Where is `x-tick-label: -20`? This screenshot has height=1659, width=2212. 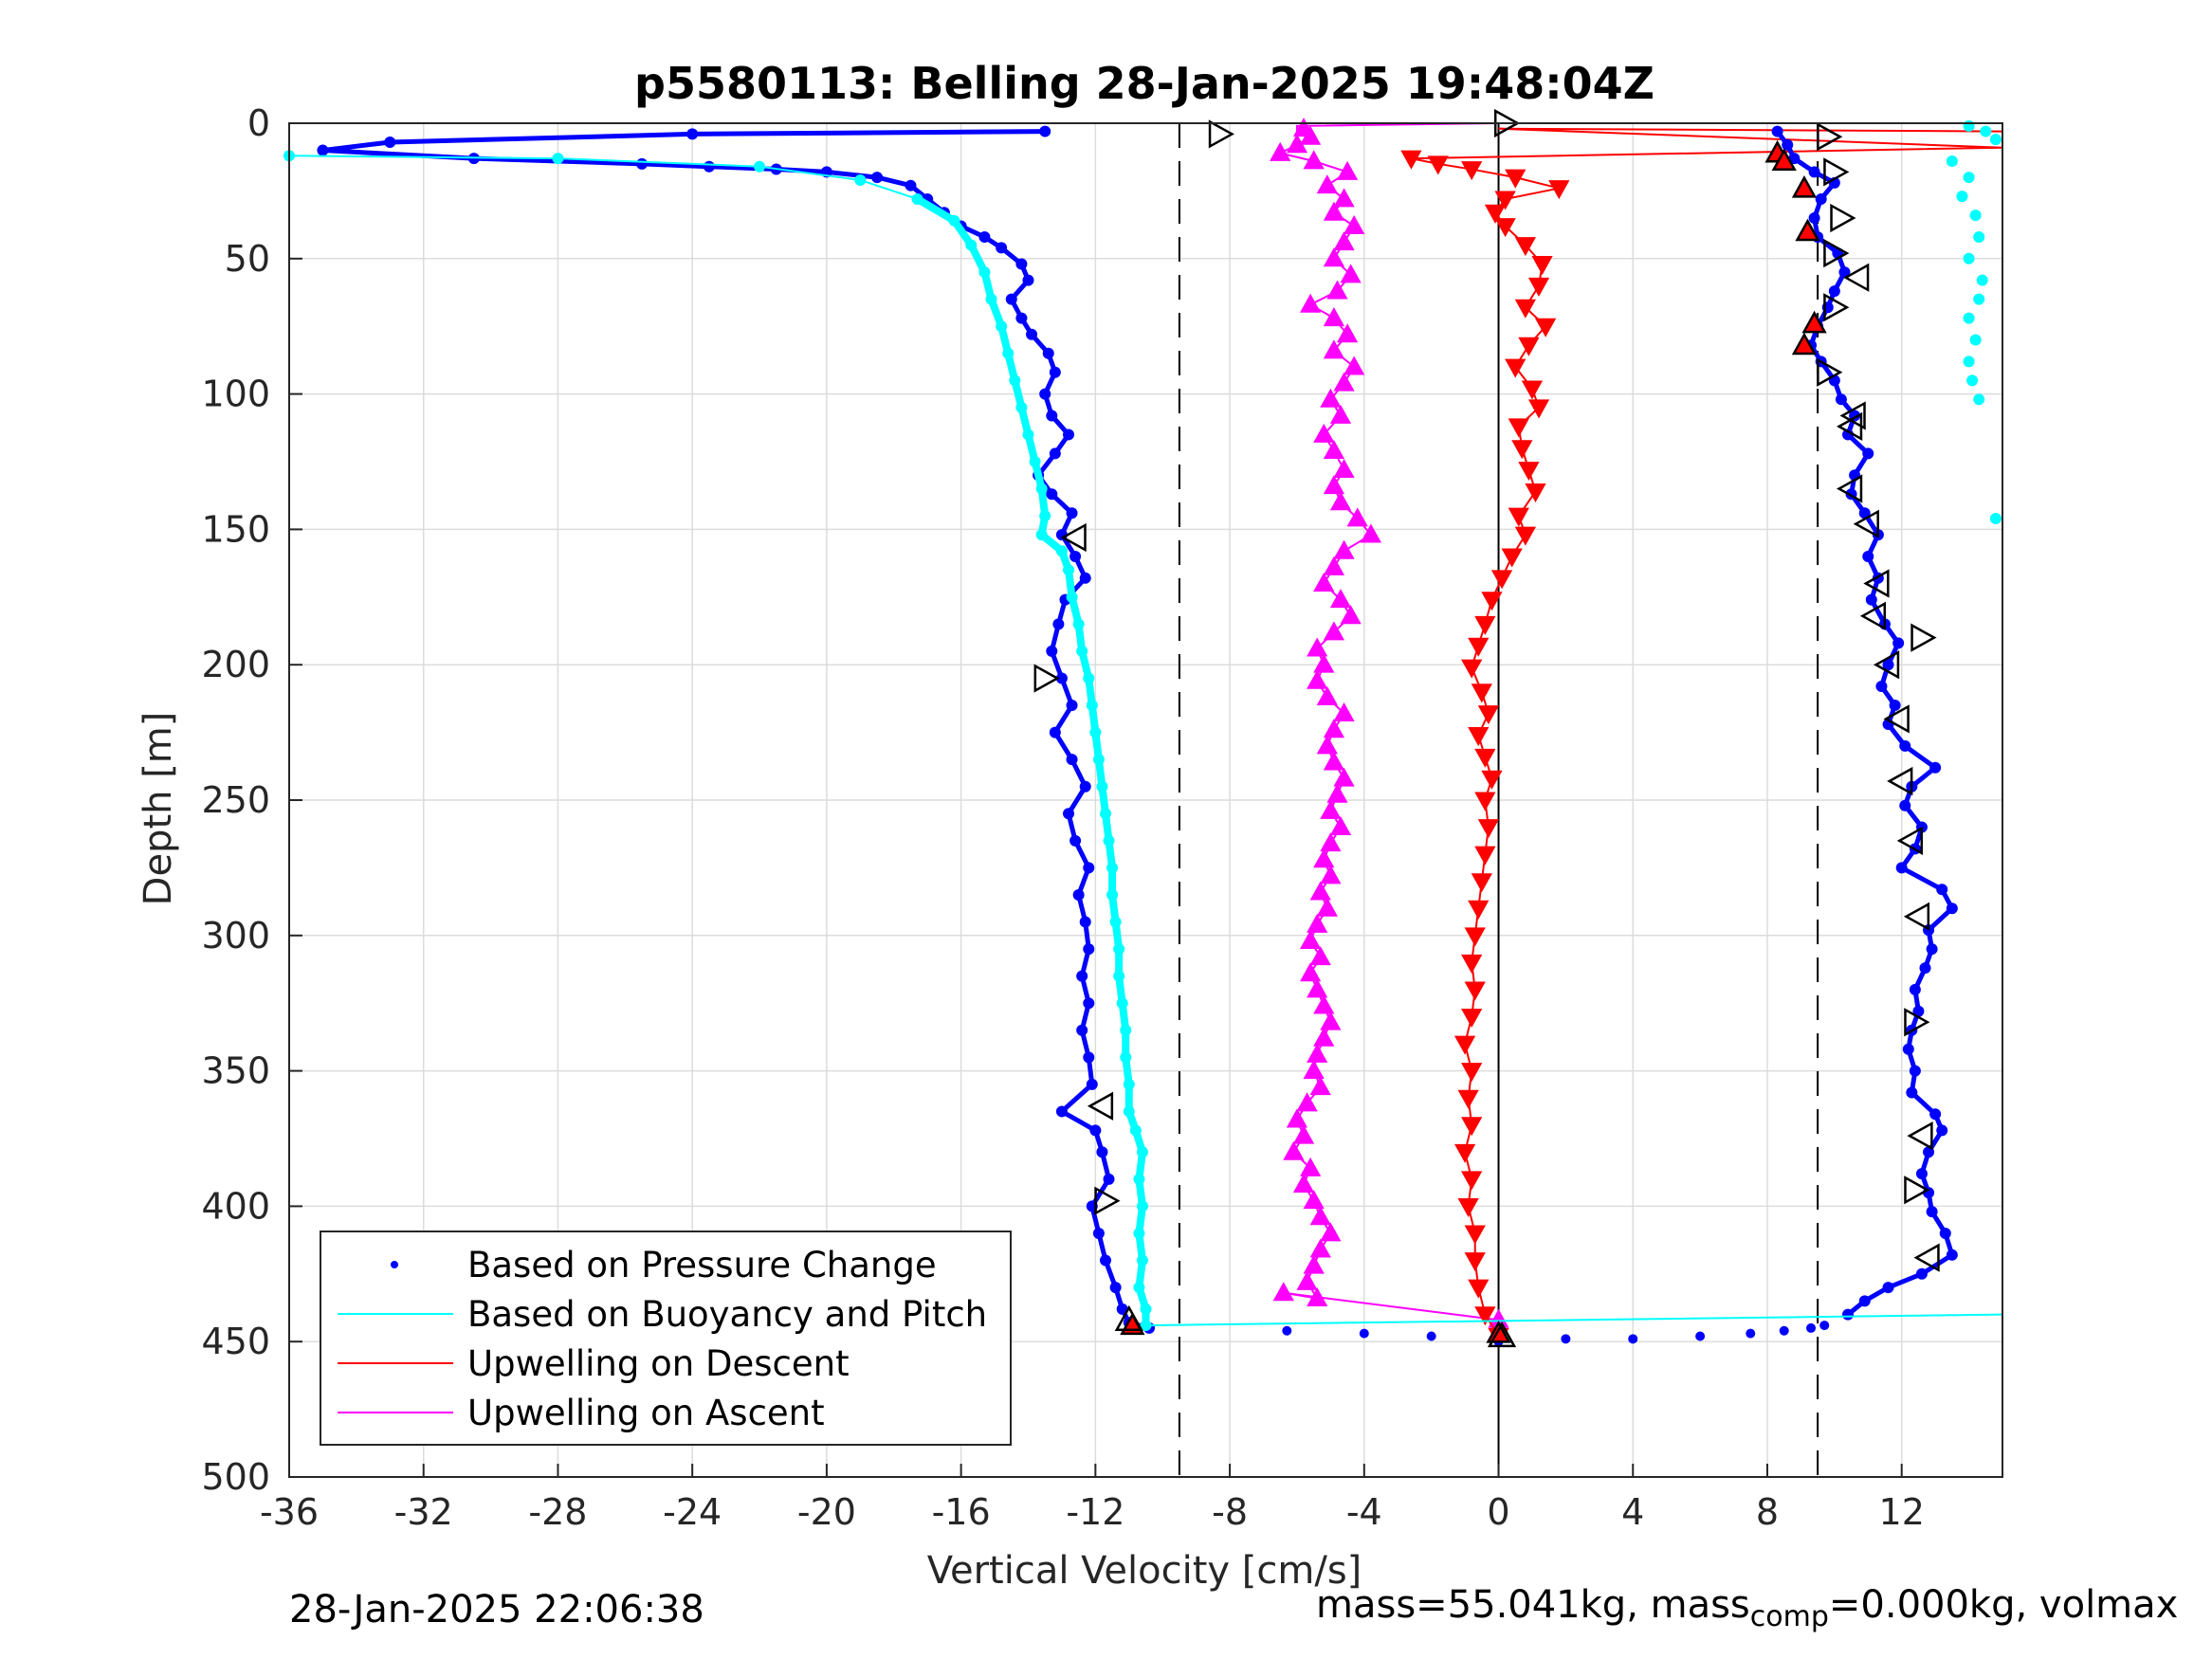
x-tick-label: -20 is located at coordinates (826, 1512).